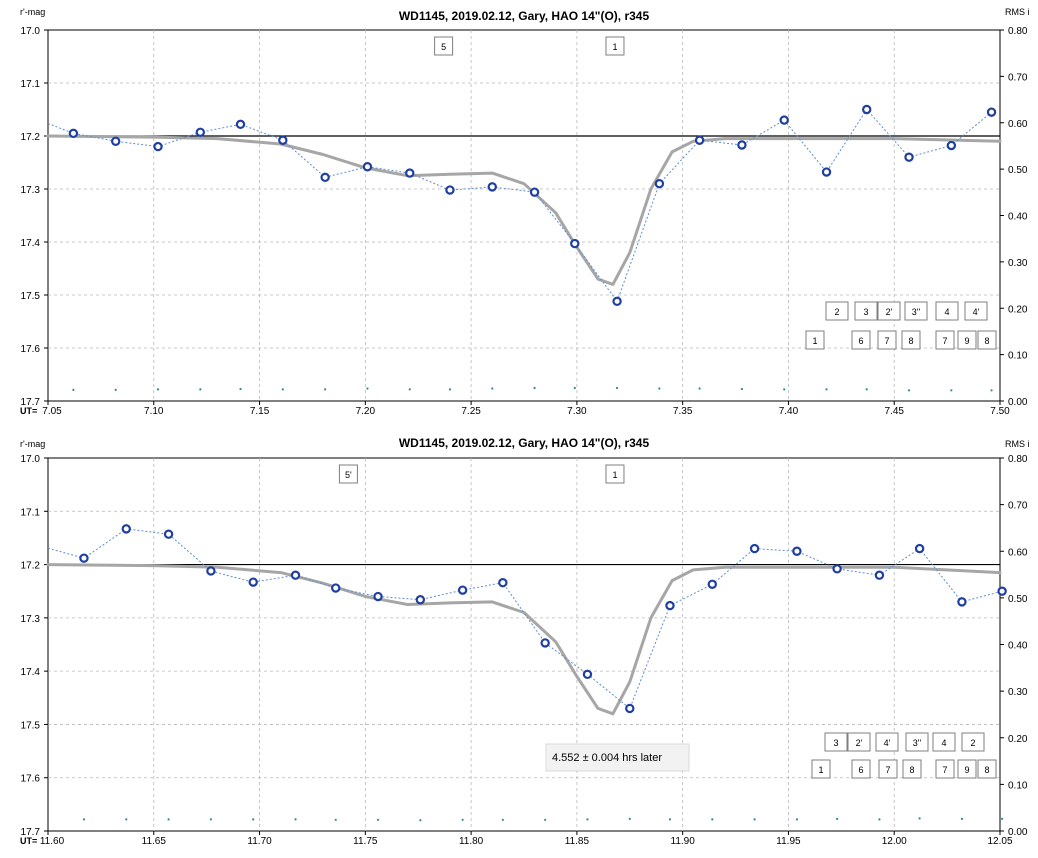  I want to click on annotation-box-label: 2', so click(889, 312).